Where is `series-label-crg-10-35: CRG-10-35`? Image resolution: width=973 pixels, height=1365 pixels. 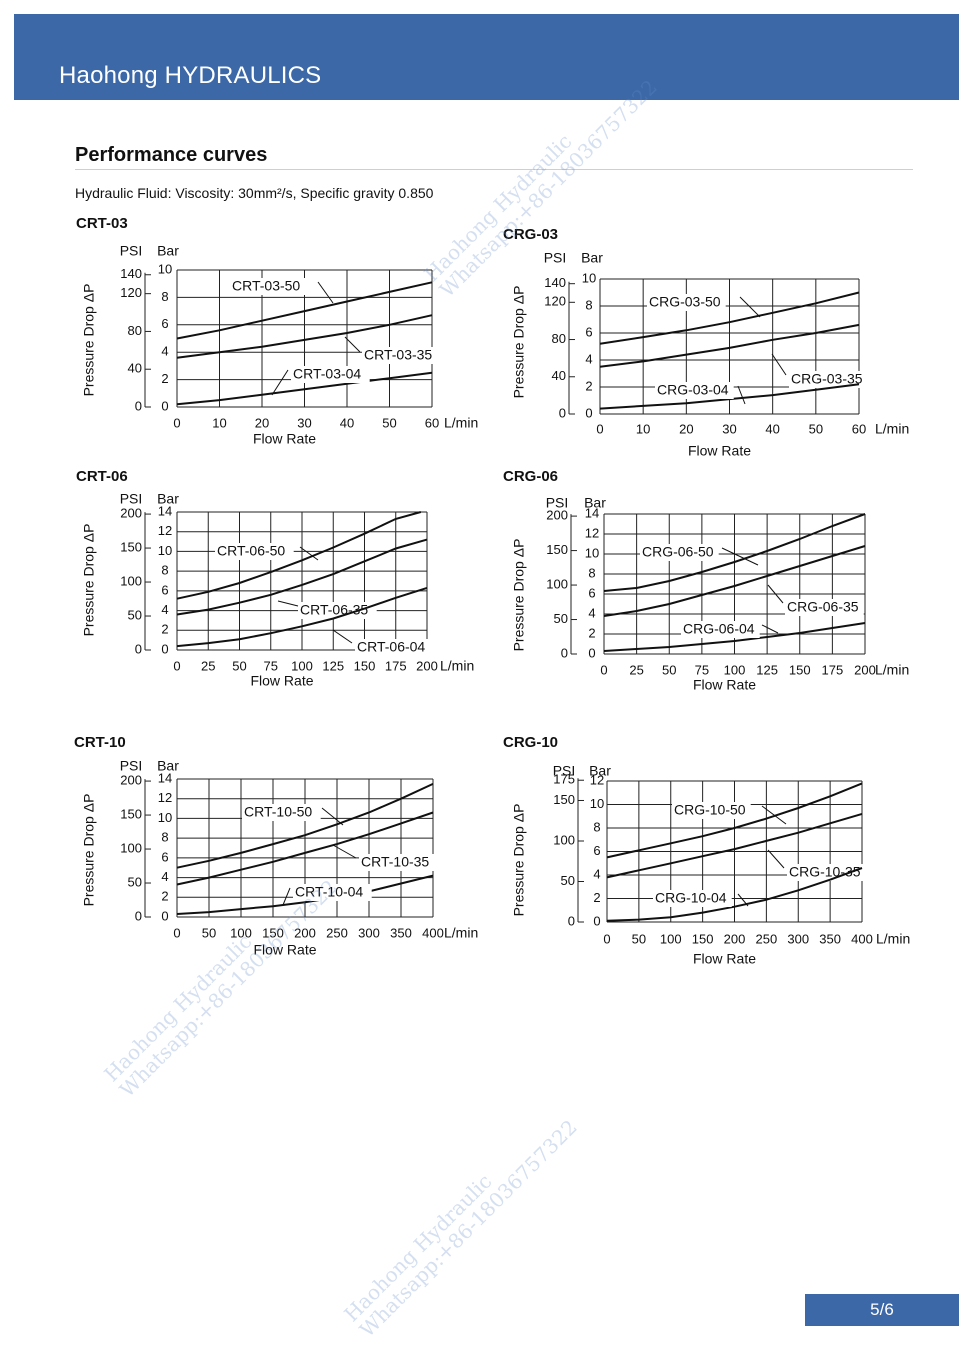
series-label-crg-10-35: CRG-10-35 is located at coordinates (825, 872).